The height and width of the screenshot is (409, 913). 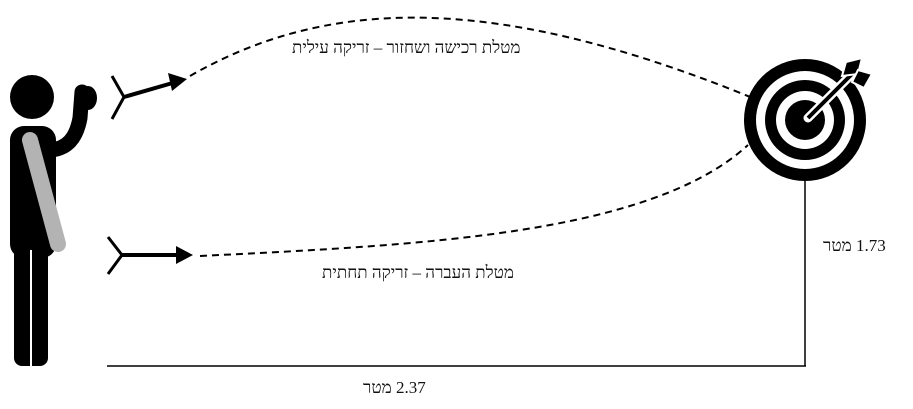 I want to click on person-throwing-icon, so click(x=53, y=220).